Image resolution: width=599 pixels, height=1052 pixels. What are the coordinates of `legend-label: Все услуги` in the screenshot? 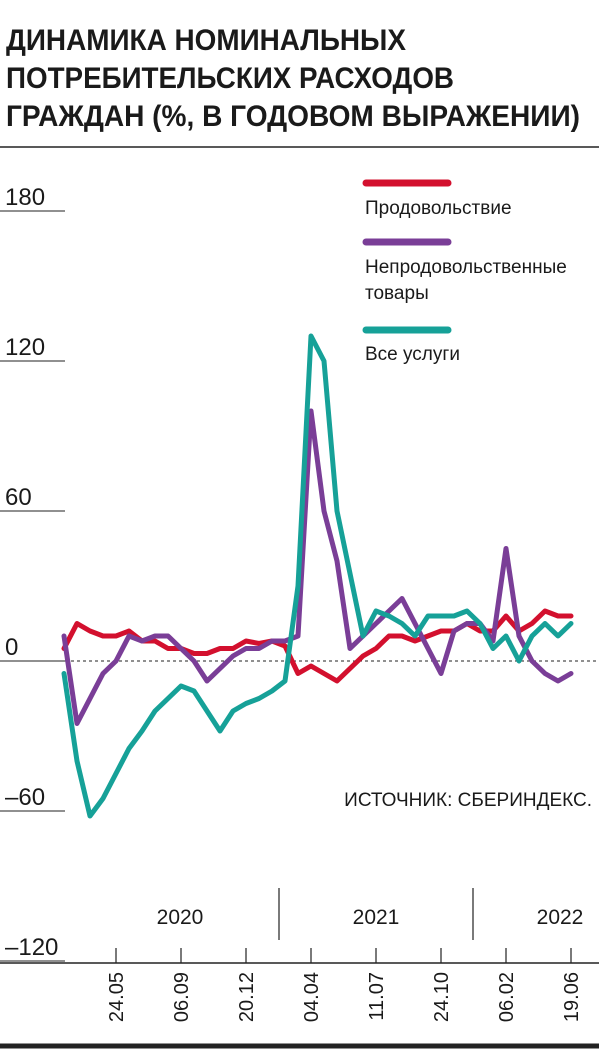 It's located at (412, 354).